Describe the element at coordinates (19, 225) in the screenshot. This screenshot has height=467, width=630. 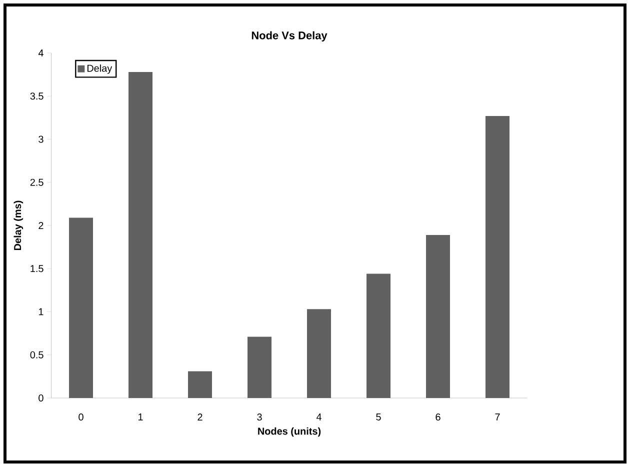
I see `y-axis-title: Delay (ms)` at that location.